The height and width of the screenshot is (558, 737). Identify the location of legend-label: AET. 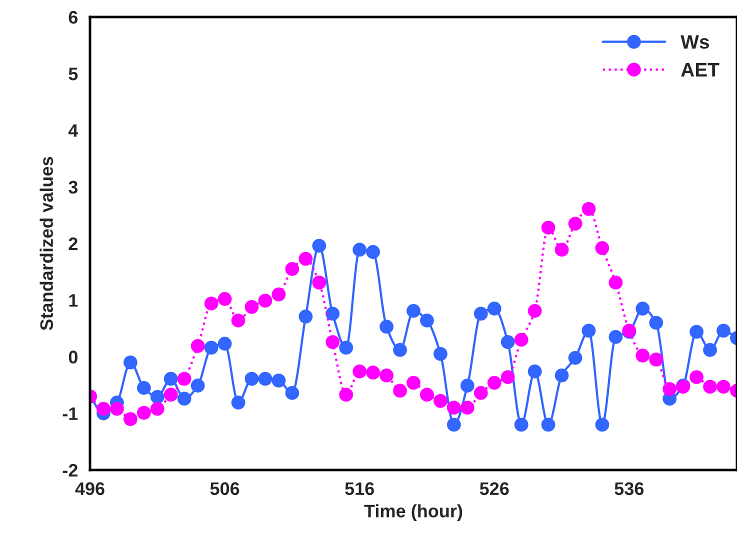
(700, 69).